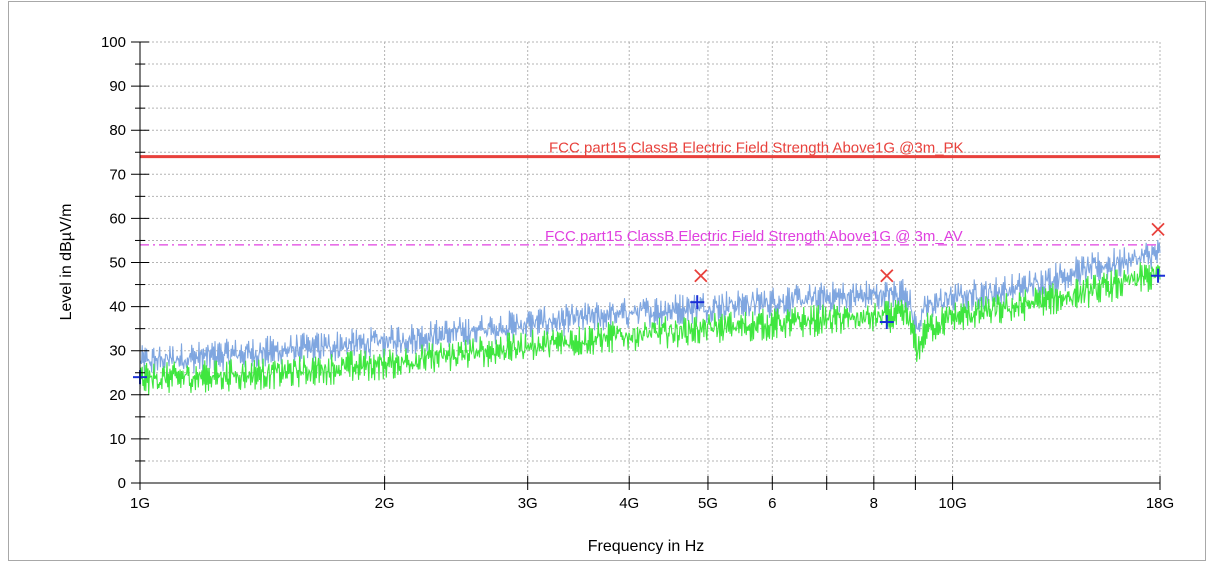 The height and width of the screenshot is (561, 1210). Describe the element at coordinates (629, 503) in the screenshot. I see `x-tick-label: 4G` at that location.